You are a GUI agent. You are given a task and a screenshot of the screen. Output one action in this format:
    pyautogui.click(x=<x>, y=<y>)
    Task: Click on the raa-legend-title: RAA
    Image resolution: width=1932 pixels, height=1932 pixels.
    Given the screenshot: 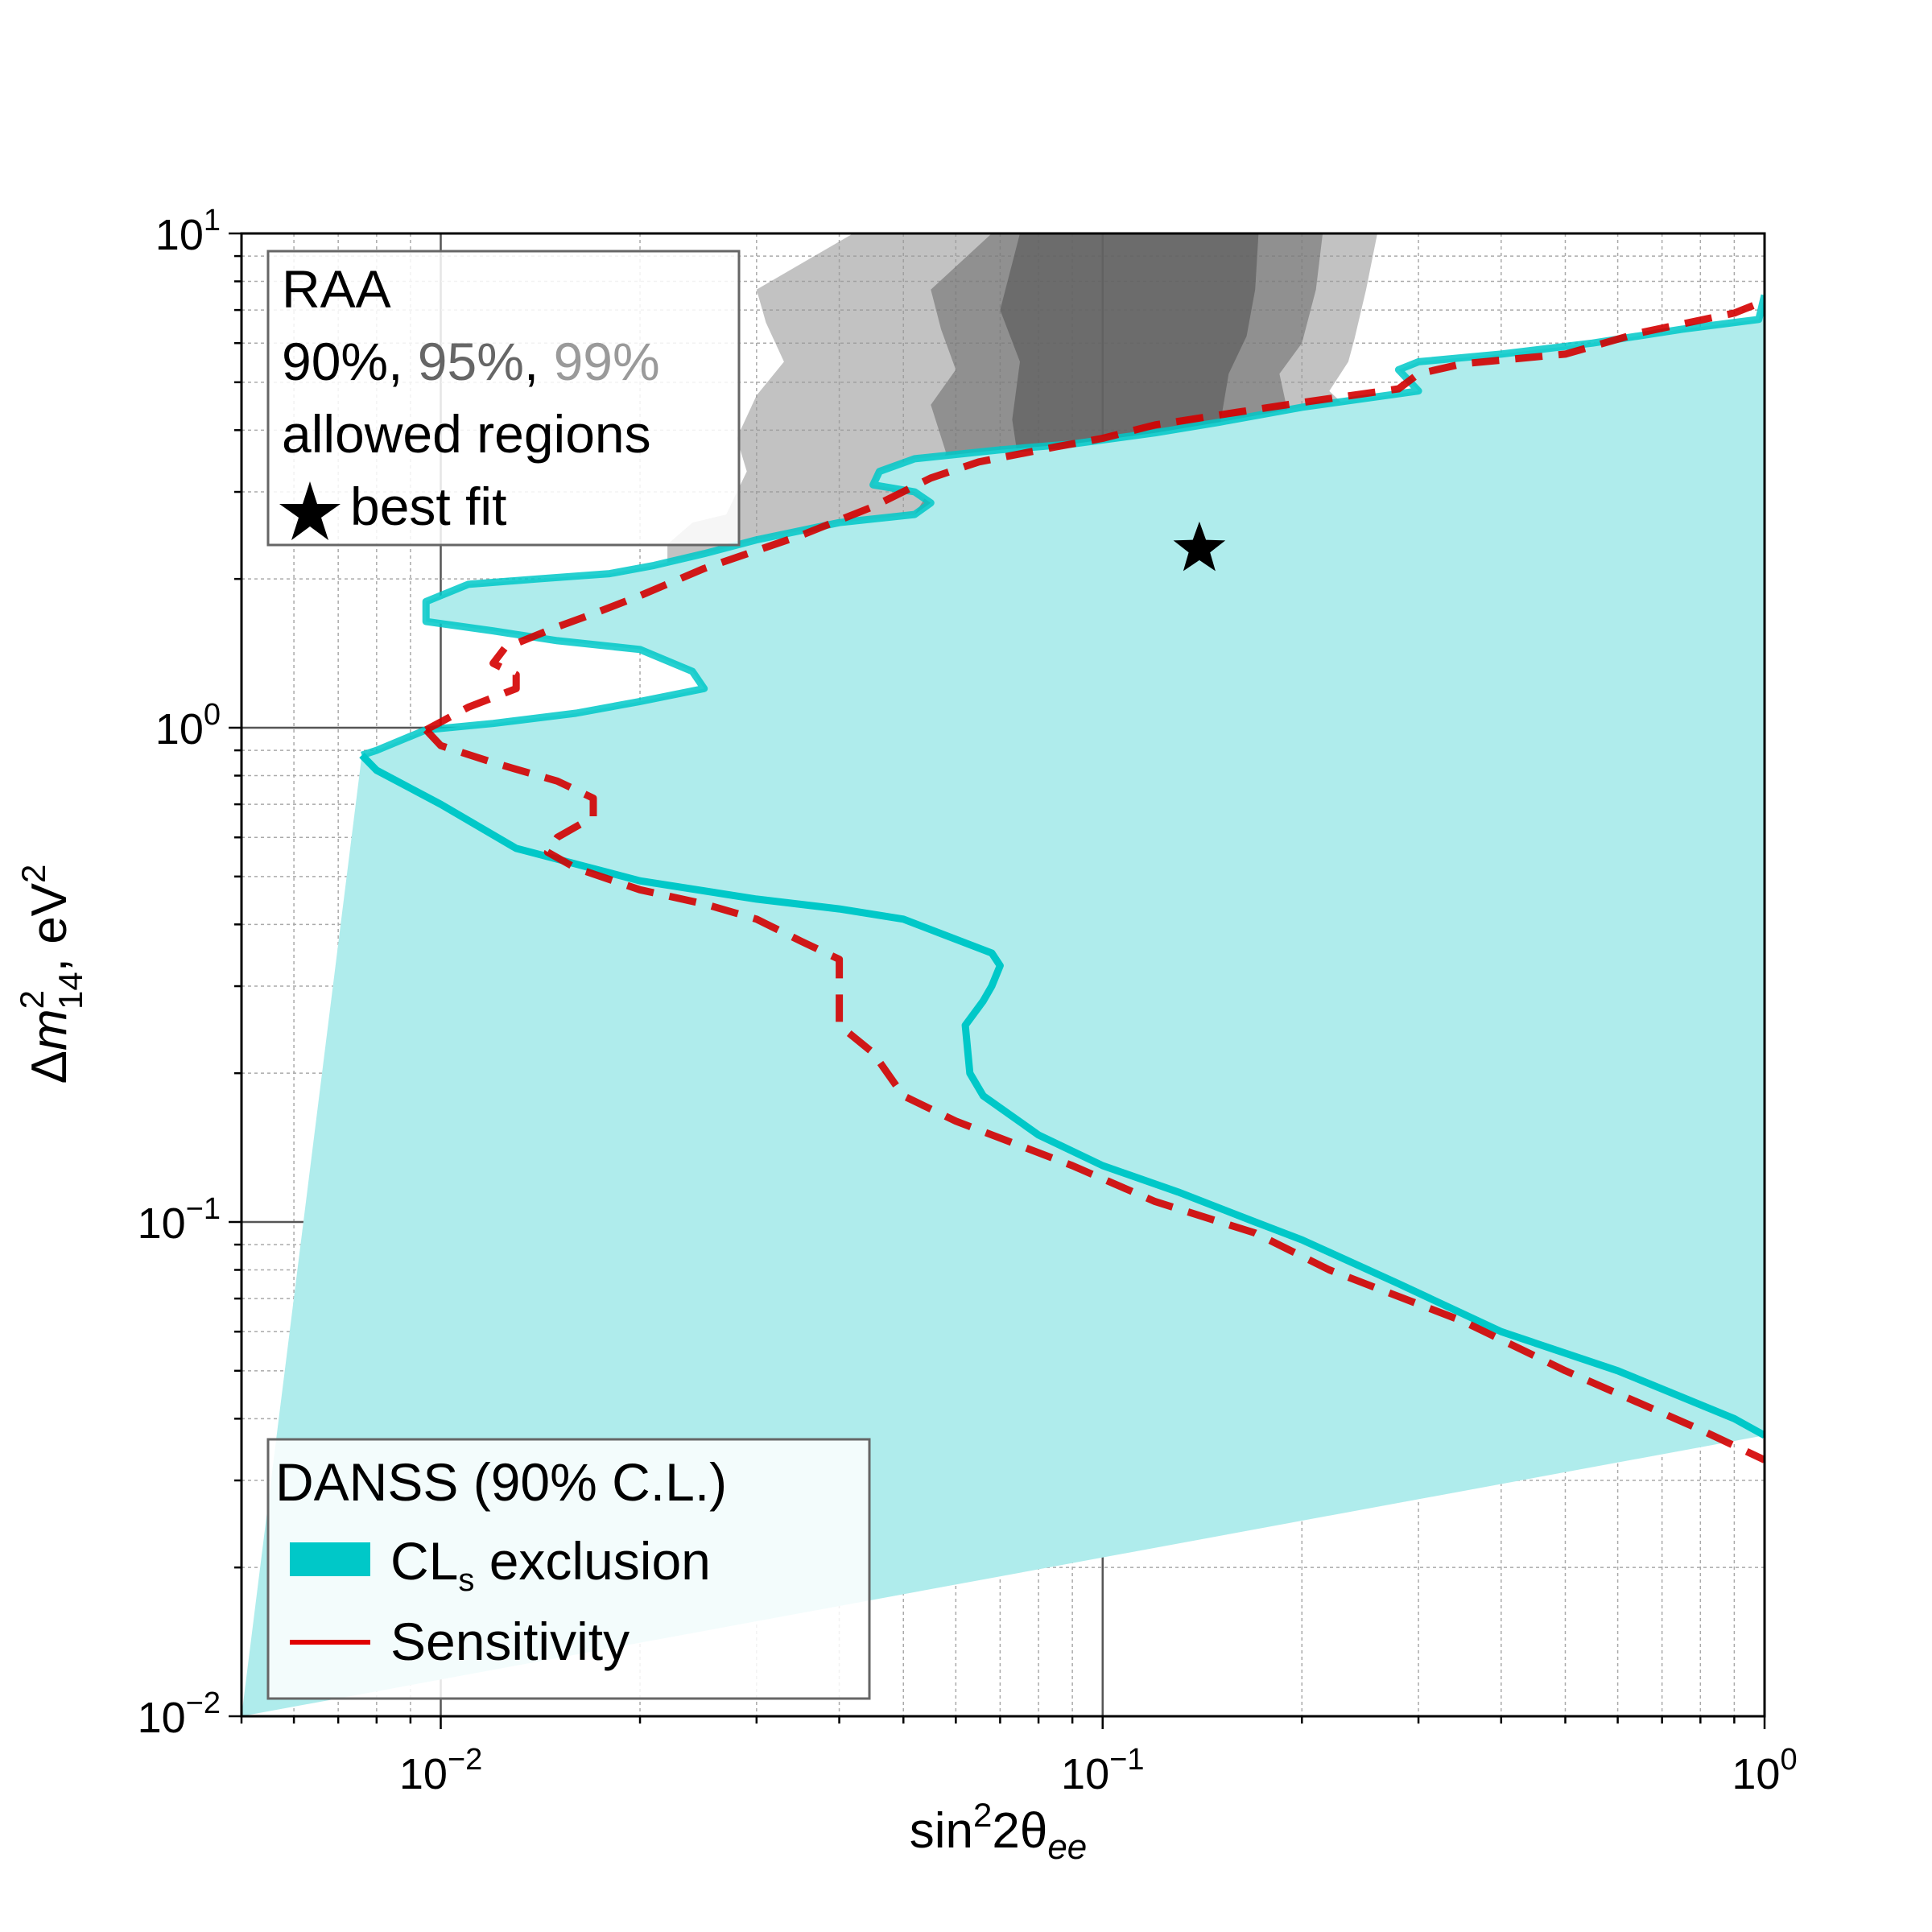 What is the action you would take?
    pyautogui.click(x=336, y=289)
    